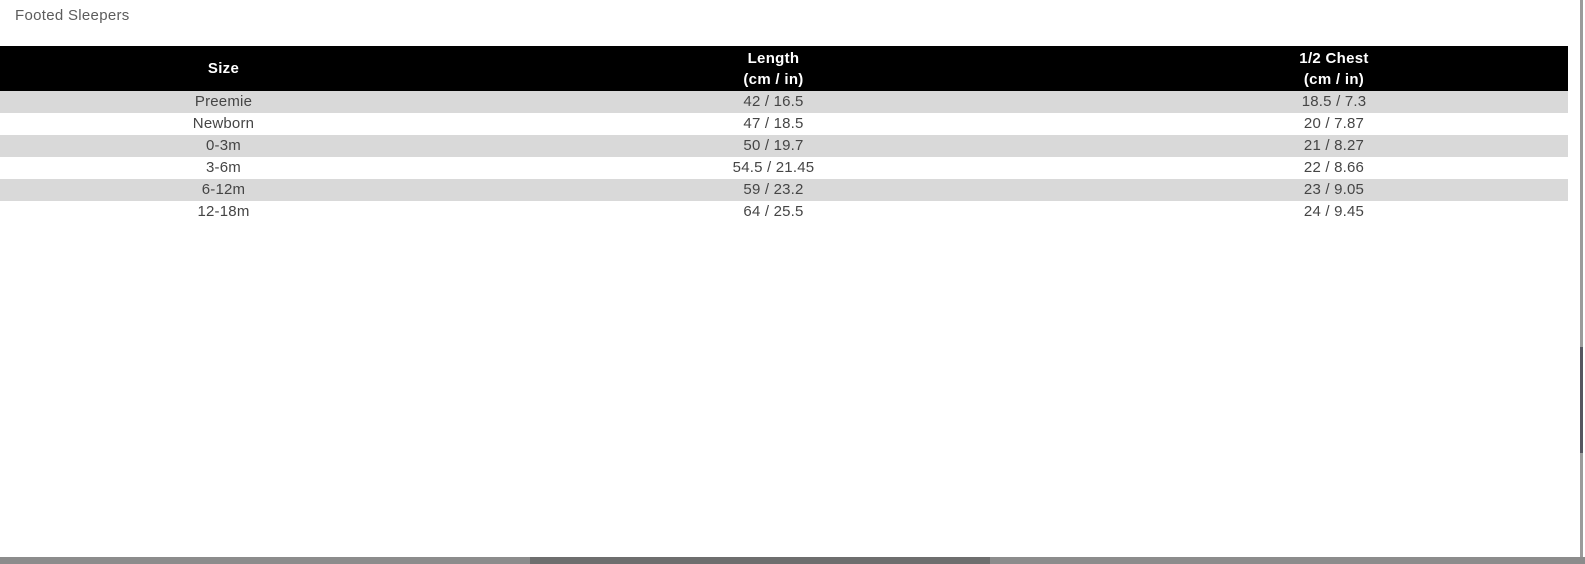  What do you see at coordinates (1581, 400) in the screenshot?
I see `vertical-scrollbar-thumb` at bounding box center [1581, 400].